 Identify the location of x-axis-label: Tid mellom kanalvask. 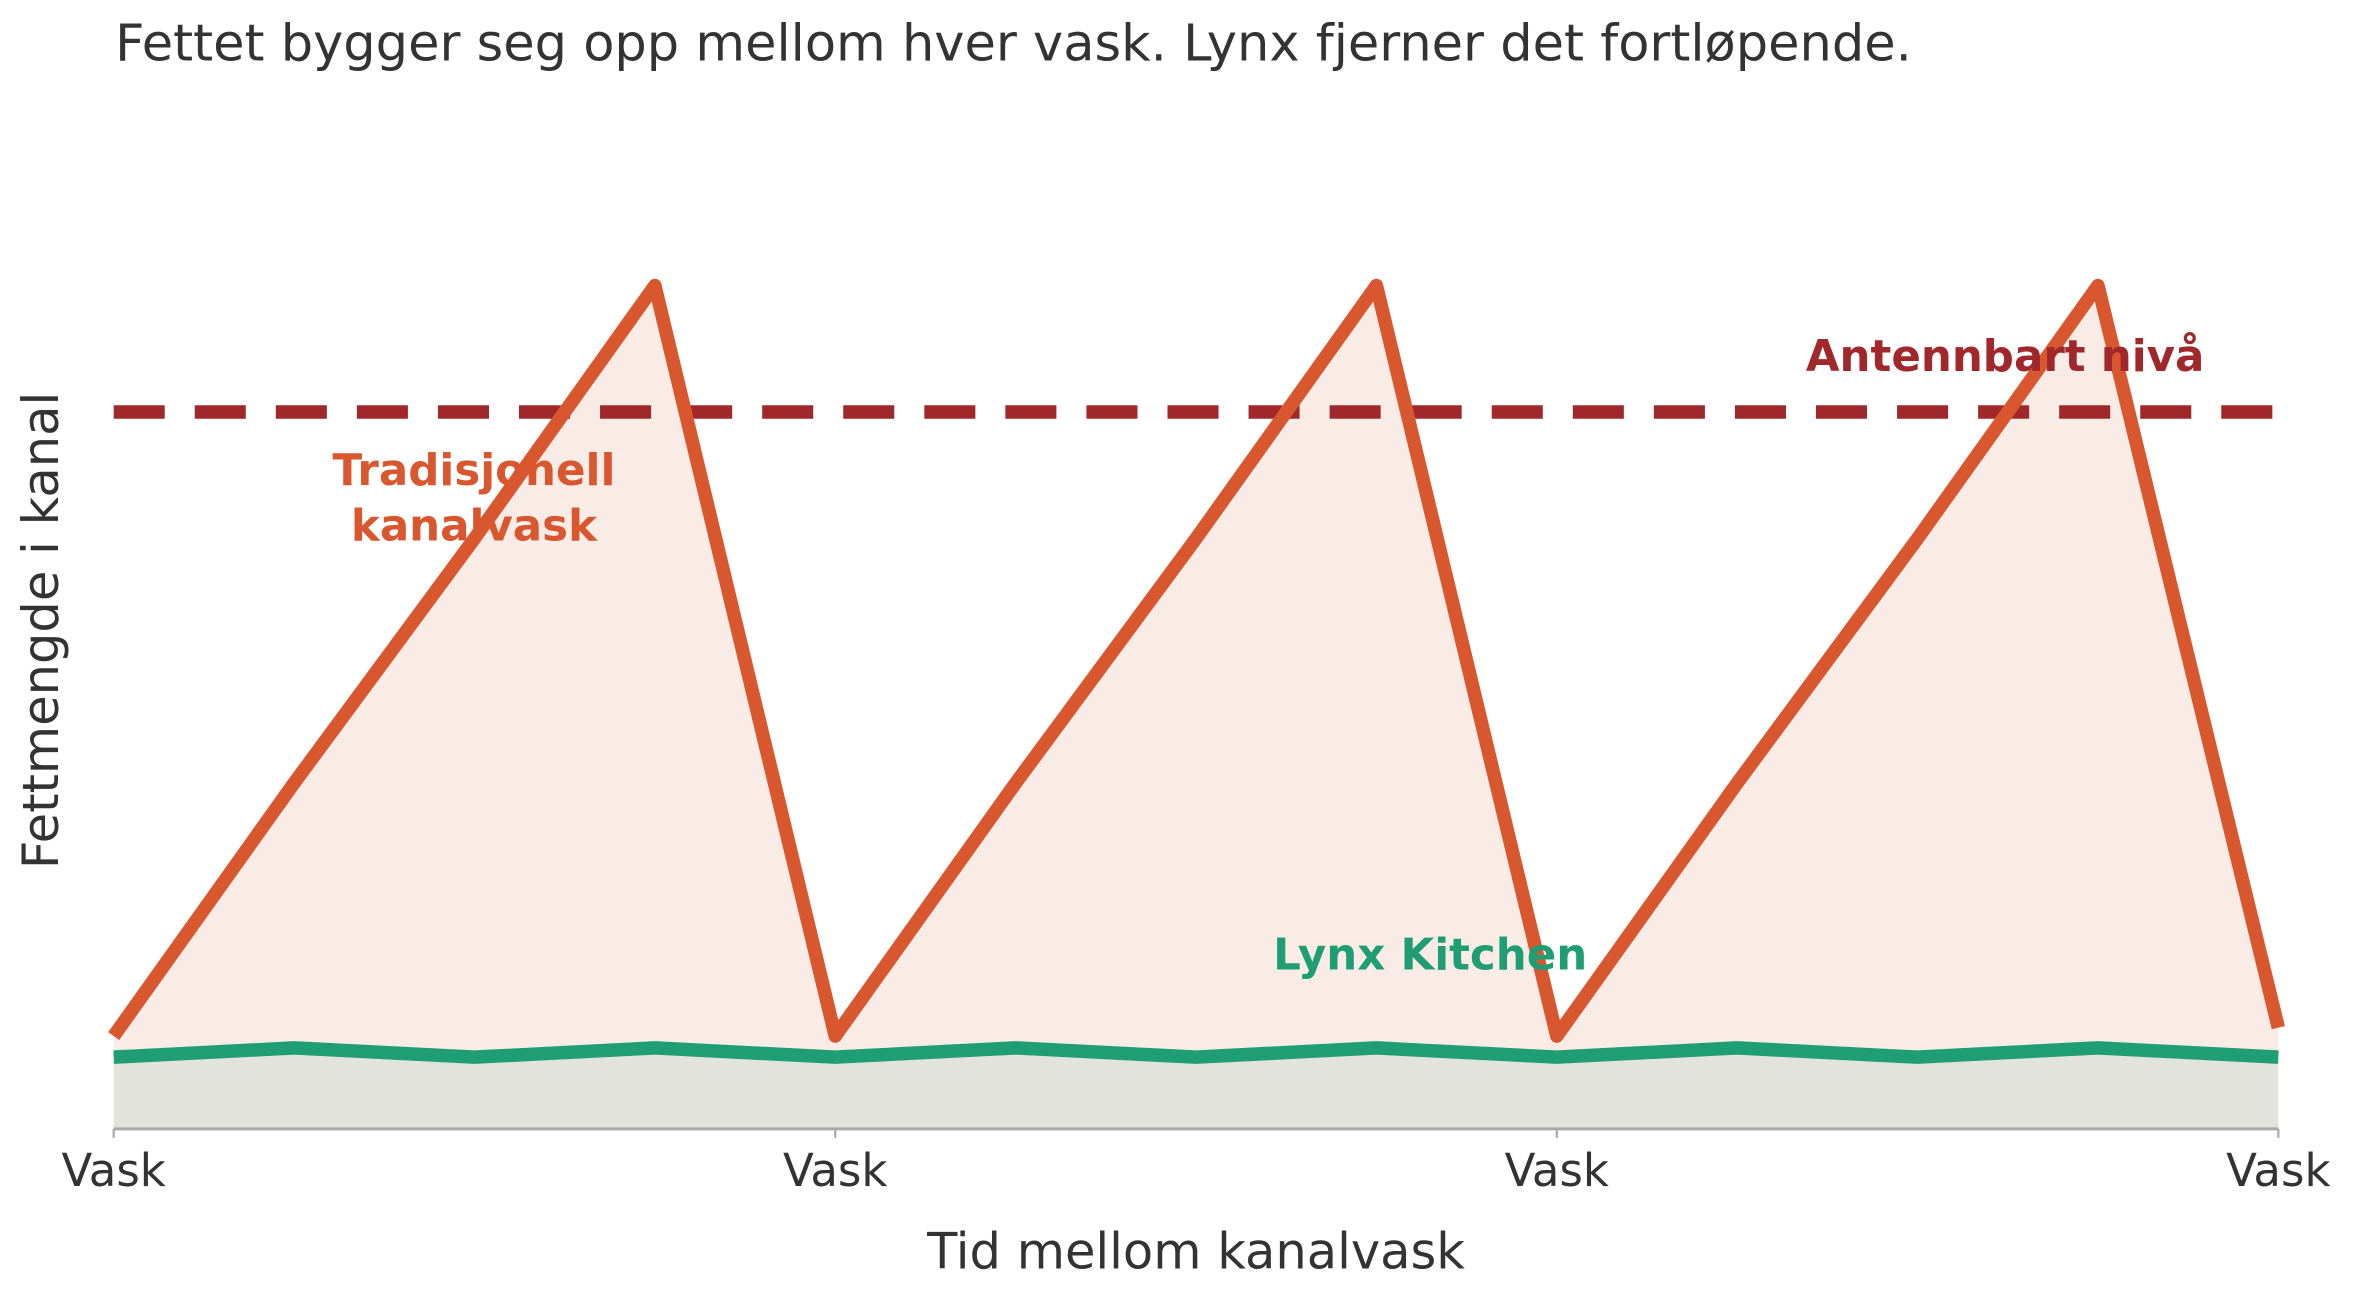
(1195, 1251).